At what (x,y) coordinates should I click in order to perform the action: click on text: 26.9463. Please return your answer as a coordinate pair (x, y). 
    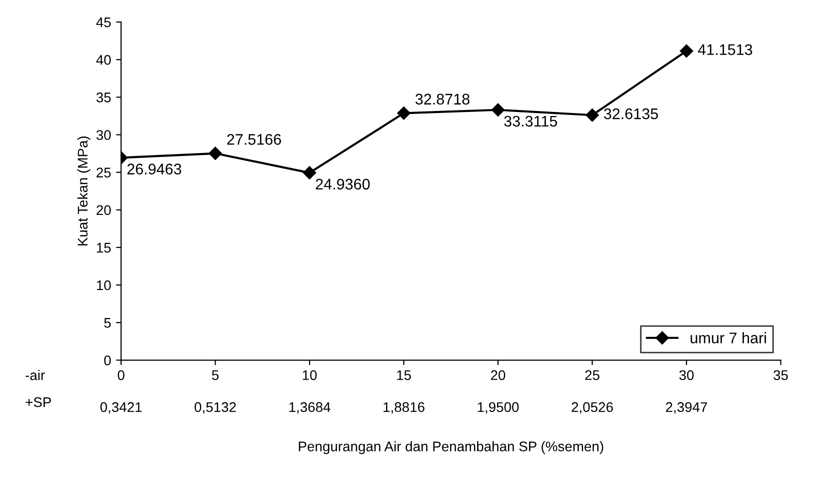
    Looking at the image, I should click on (154, 169).